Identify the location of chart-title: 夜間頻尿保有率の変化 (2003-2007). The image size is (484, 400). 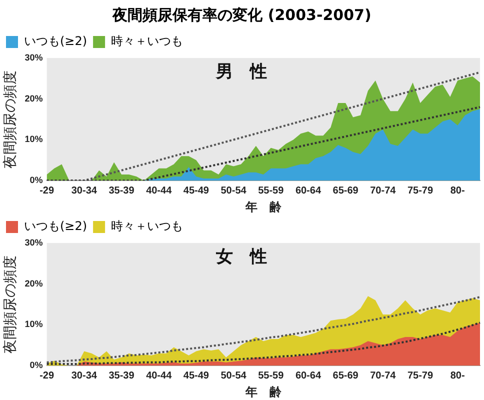
(241, 15).